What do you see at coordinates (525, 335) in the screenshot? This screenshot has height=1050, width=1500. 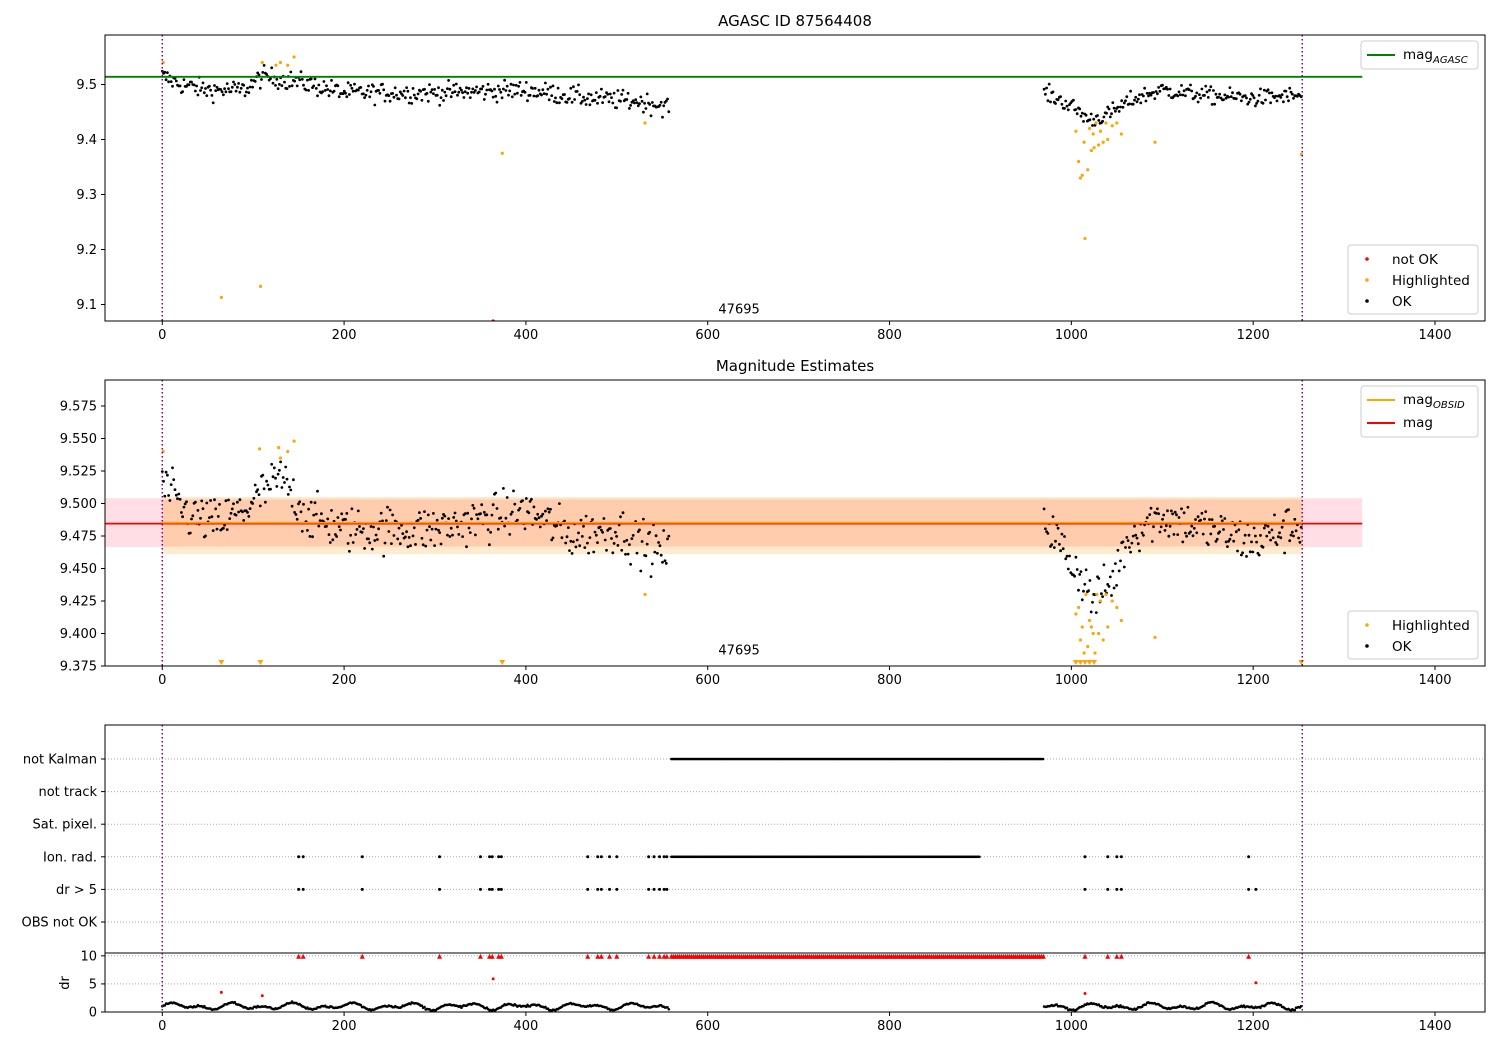 I see `panel-agasc-xtick-label: 400` at bounding box center [525, 335].